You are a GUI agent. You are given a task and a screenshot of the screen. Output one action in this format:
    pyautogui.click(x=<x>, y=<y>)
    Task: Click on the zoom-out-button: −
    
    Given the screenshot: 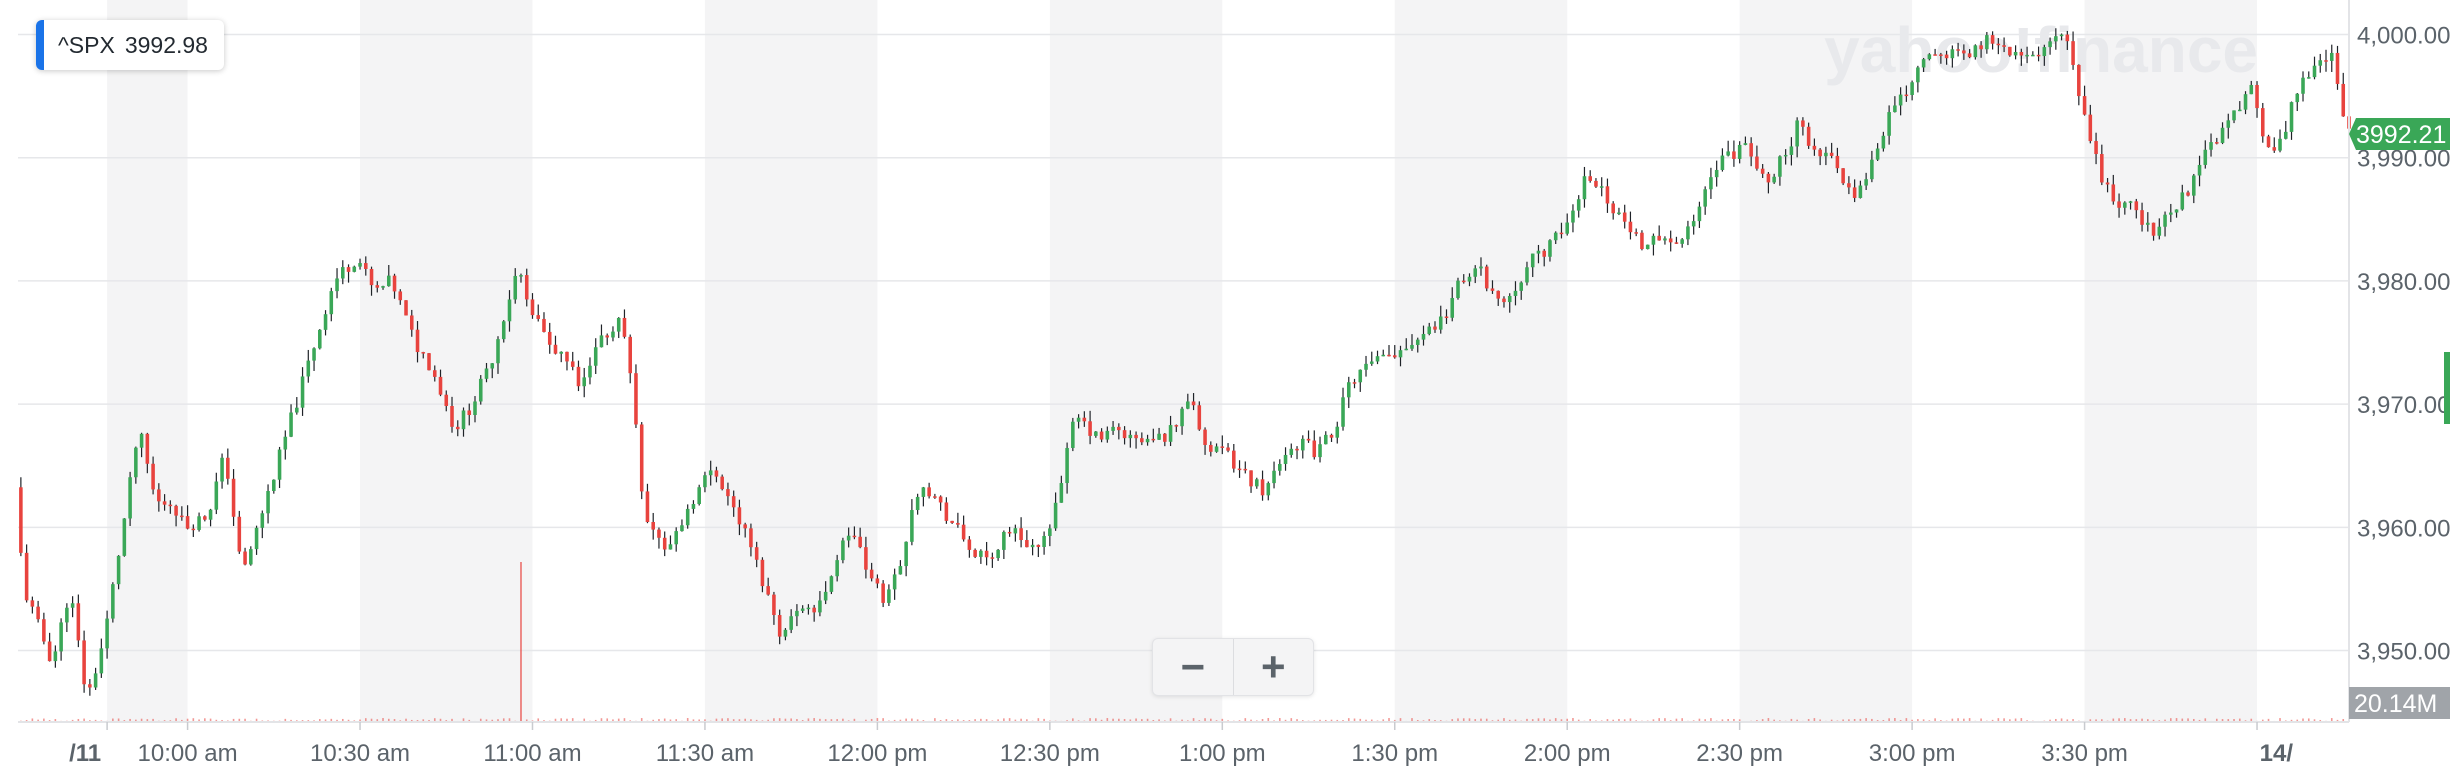 What is the action you would take?
    pyautogui.click(x=1193, y=666)
    